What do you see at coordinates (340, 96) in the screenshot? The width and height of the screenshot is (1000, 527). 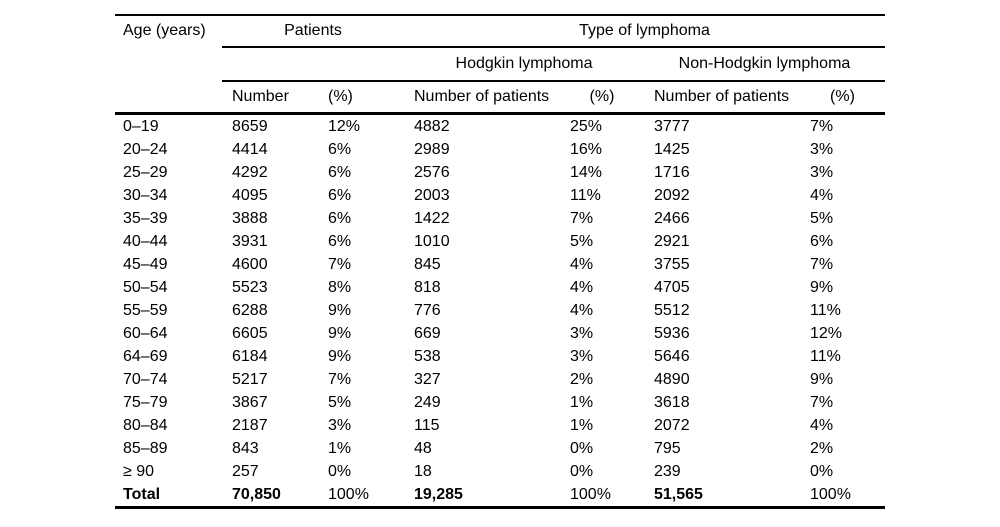 I see `col-header-pct-patients: (%)` at bounding box center [340, 96].